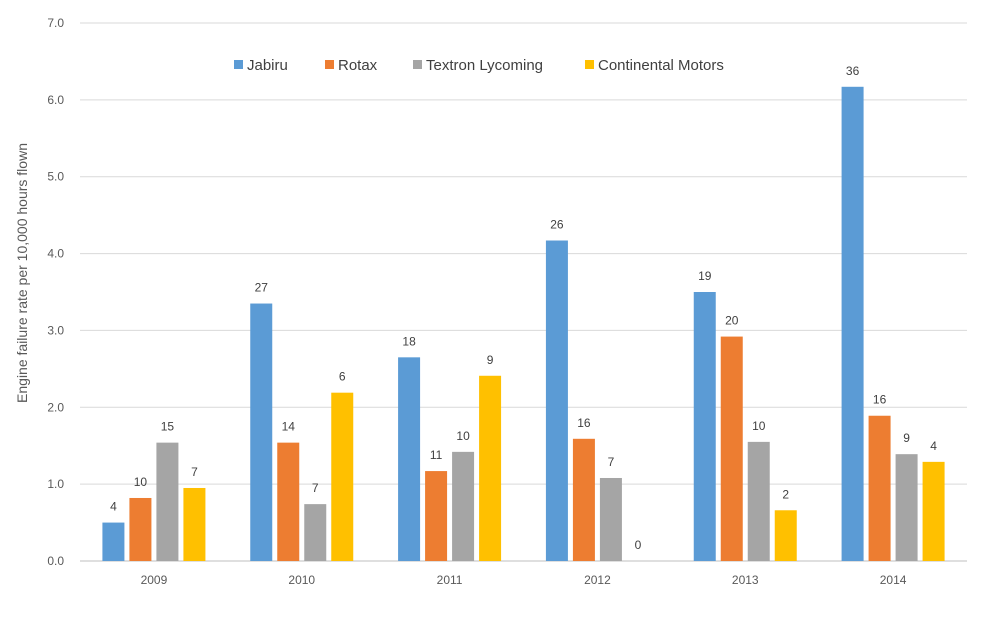 The width and height of the screenshot is (986, 629). Describe the element at coordinates (55, 23) in the screenshot. I see `y-tick-label: 7.0` at that location.